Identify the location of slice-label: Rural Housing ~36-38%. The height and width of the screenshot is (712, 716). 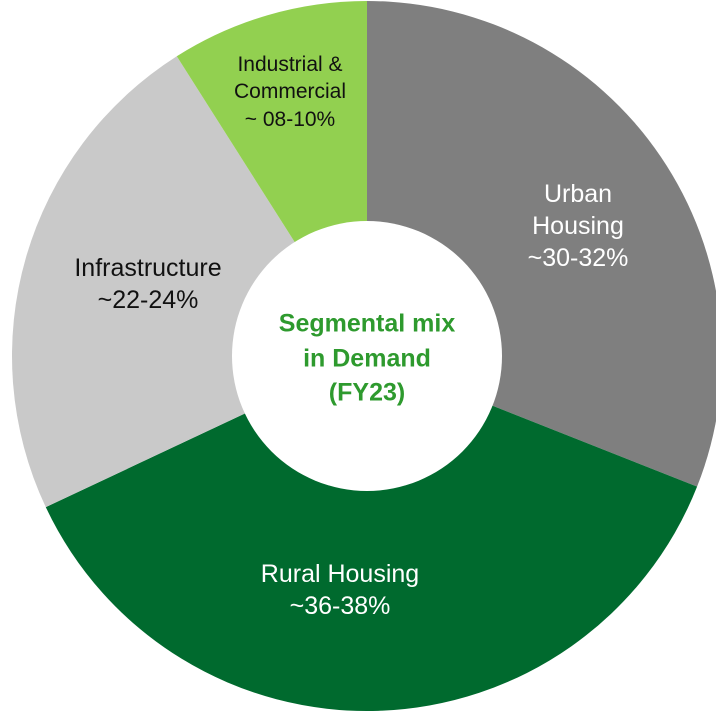
(340, 590).